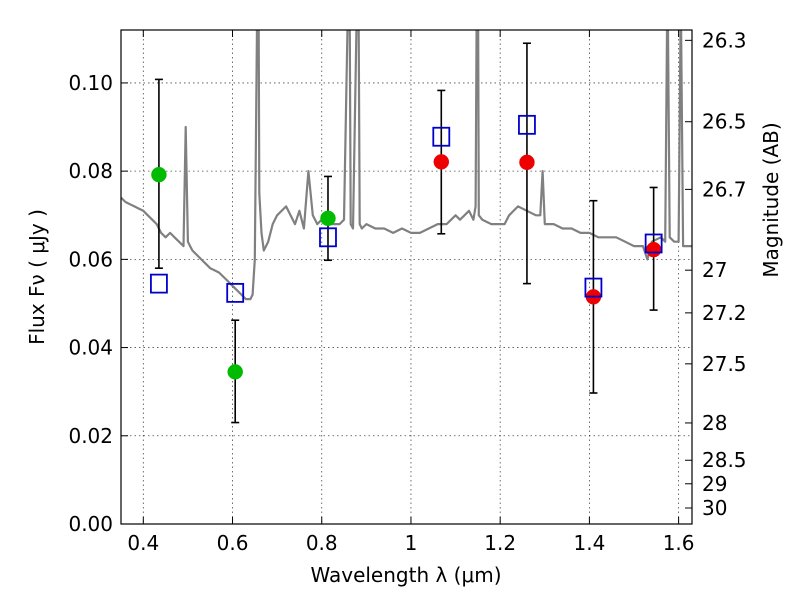 Image resolution: width=800 pixels, height=600 pixels. What do you see at coordinates (679, 543) in the screenshot?
I see `x-tick-label: 1.6` at bounding box center [679, 543].